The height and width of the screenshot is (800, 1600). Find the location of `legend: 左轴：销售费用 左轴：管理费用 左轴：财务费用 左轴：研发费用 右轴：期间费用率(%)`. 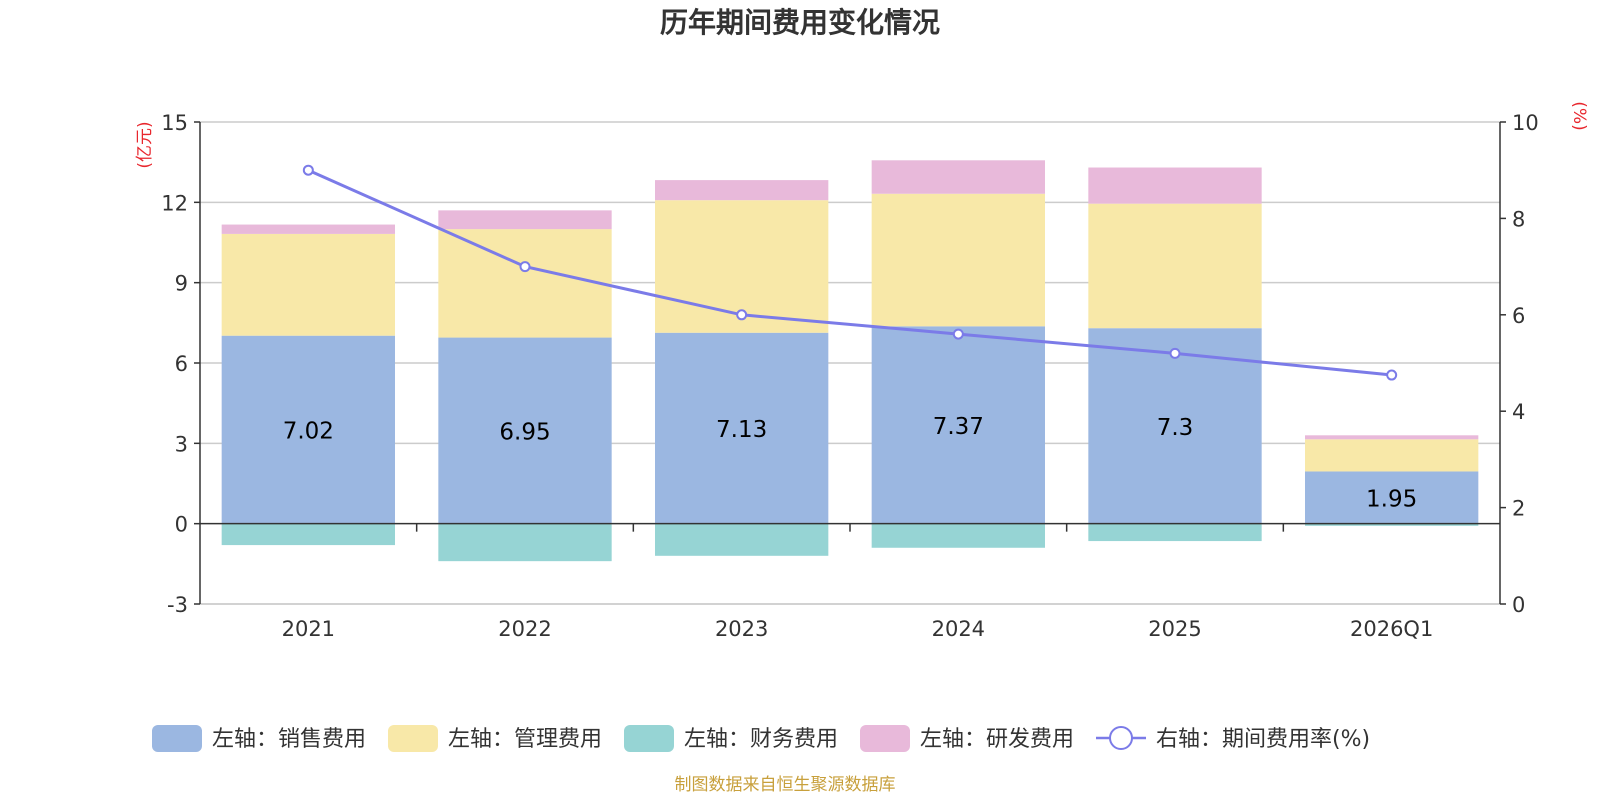

legend: 左轴：销售费用 左轴：管理费用 左轴：财务费用 左轴：研发费用 右轴：期间费用率(%) is located at coordinates (761, 738).